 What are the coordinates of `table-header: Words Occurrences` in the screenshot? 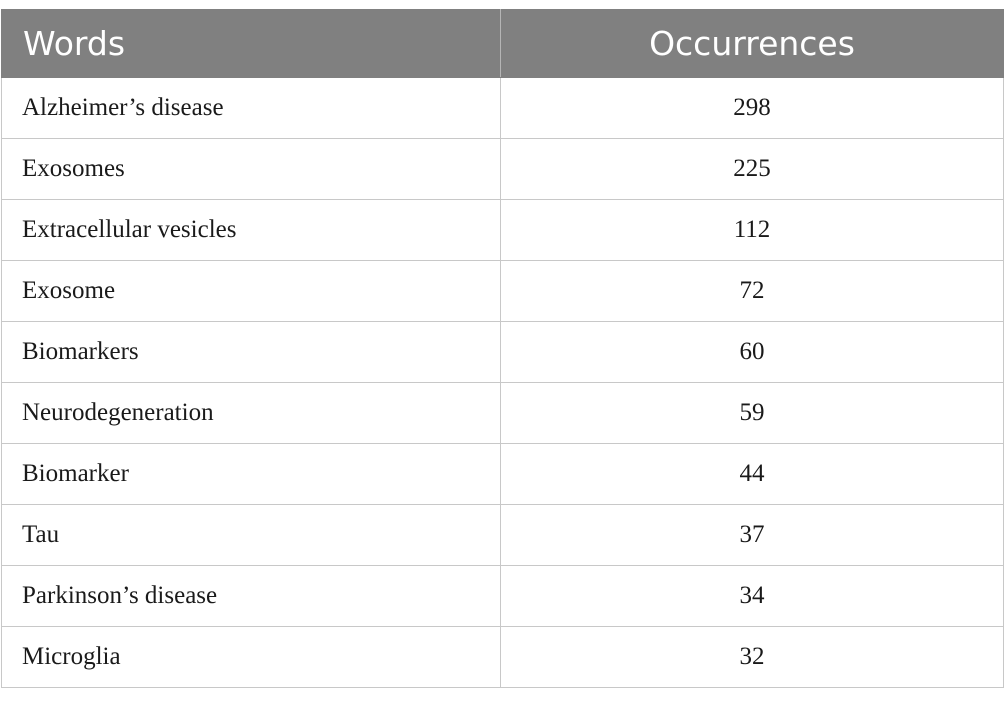 It's located at (502, 43).